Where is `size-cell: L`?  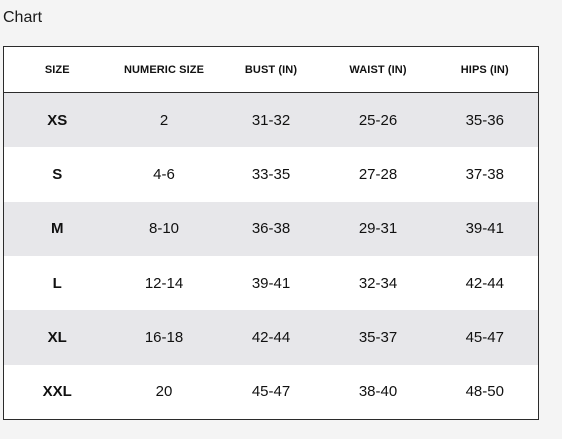
size-cell: L is located at coordinates (57, 283).